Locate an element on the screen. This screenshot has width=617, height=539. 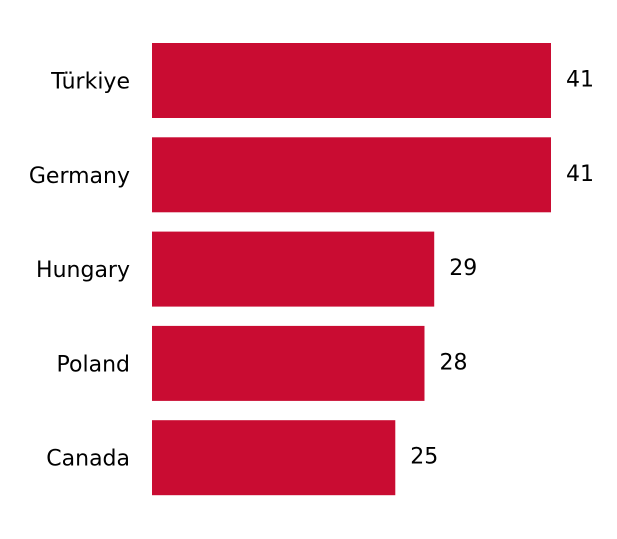
value-label: 28 is located at coordinates (453, 362).